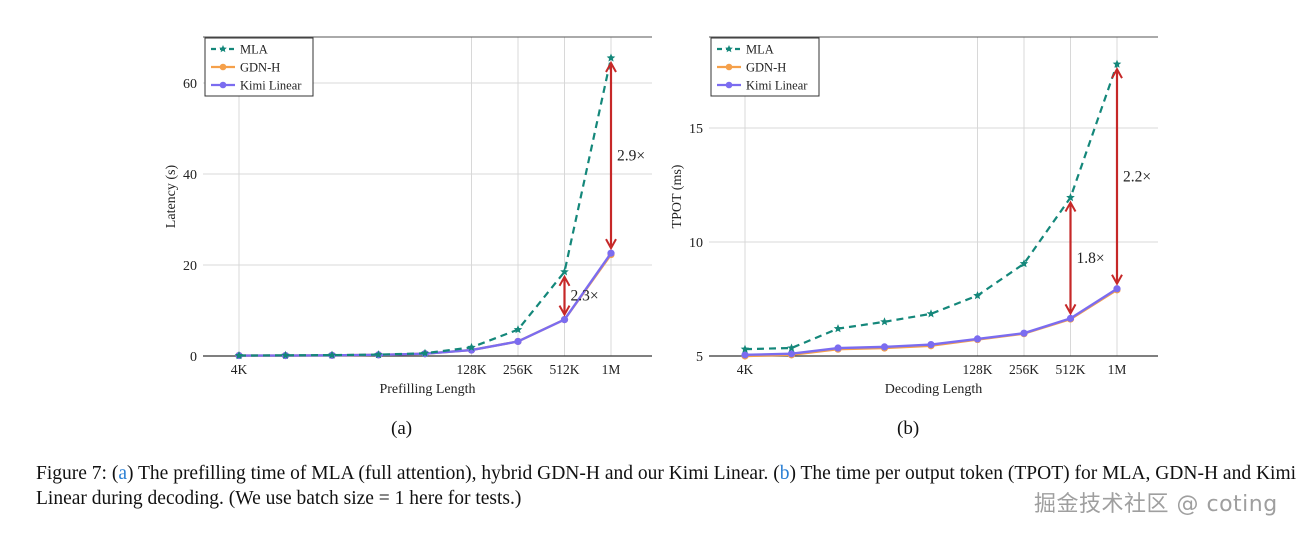  Describe the element at coordinates (193, 357) in the screenshot. I see `y-tick-label: 0` at that location.